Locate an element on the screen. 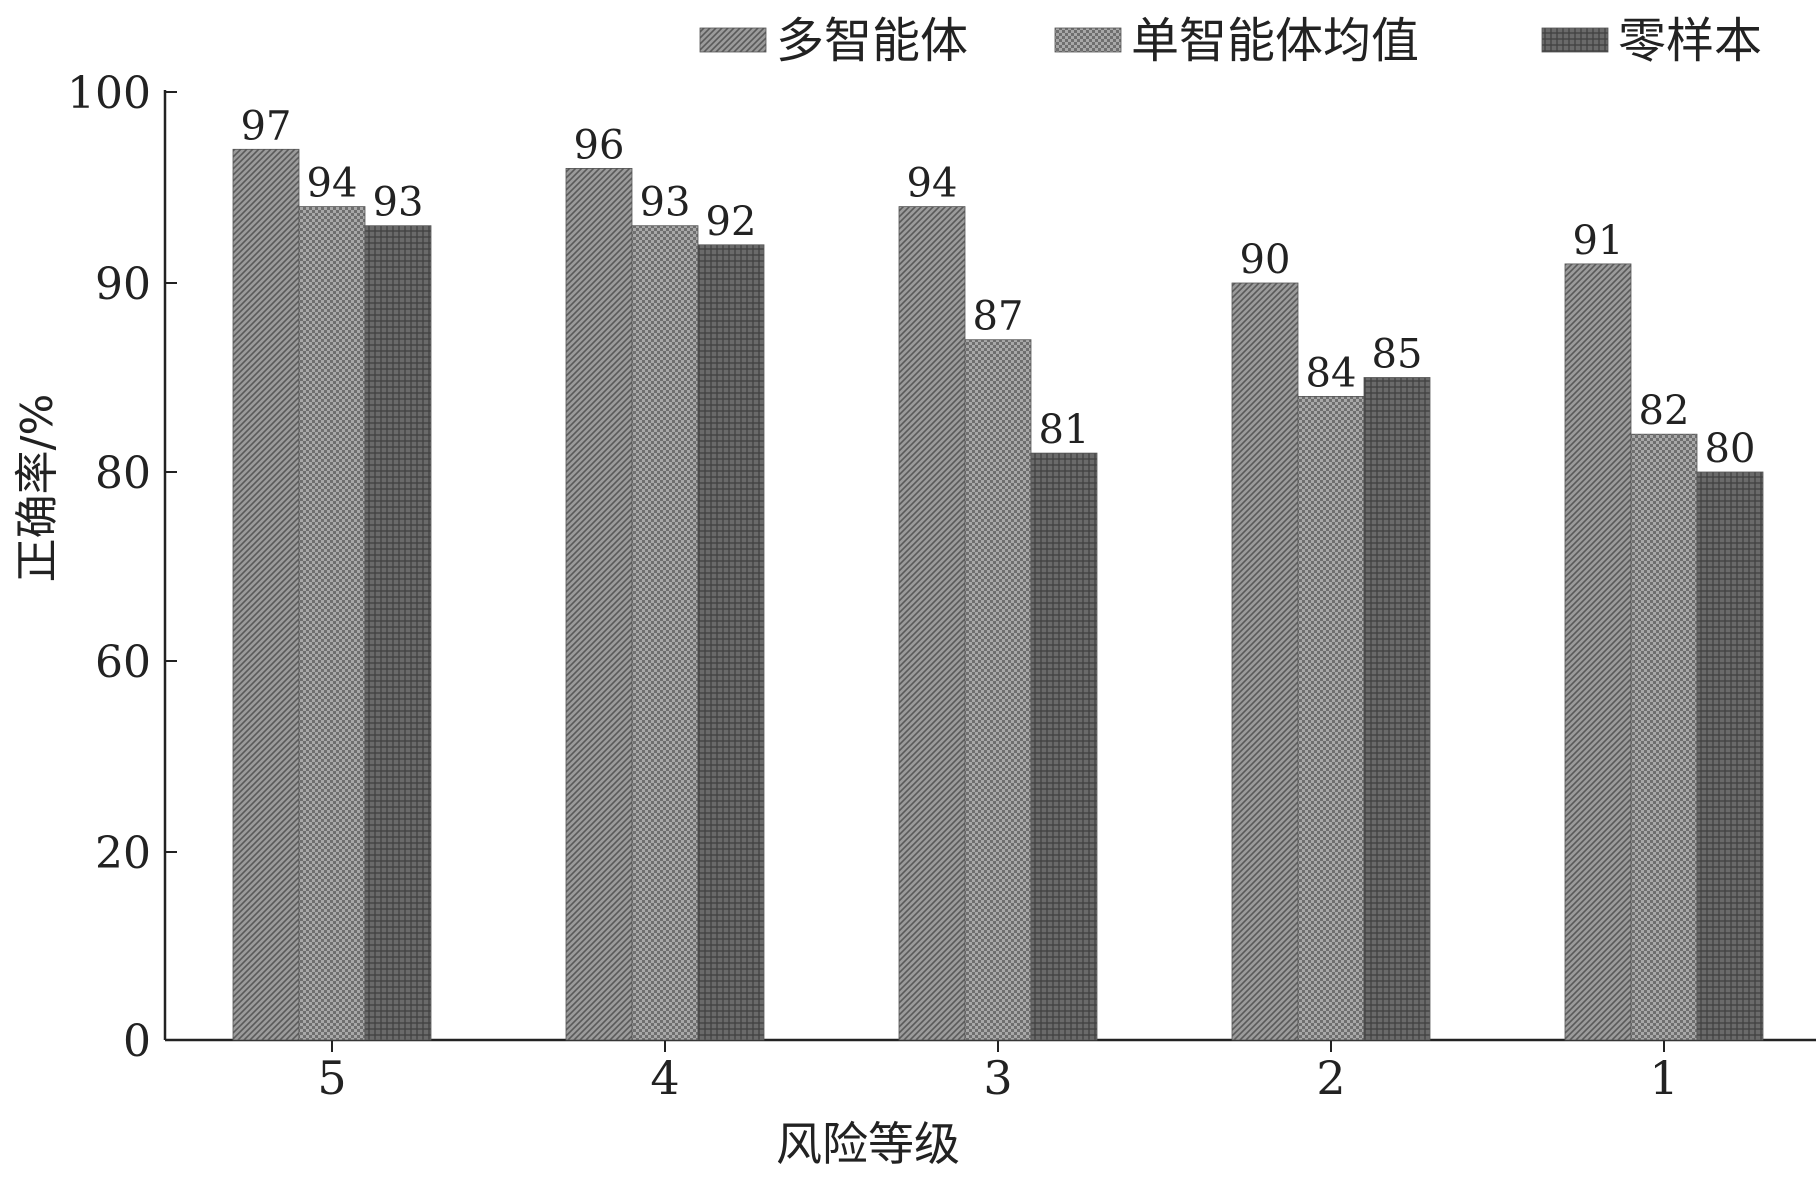 The image size is (1816, 1189). bar-value-label: 84 is located at coordinates (1331, 373).